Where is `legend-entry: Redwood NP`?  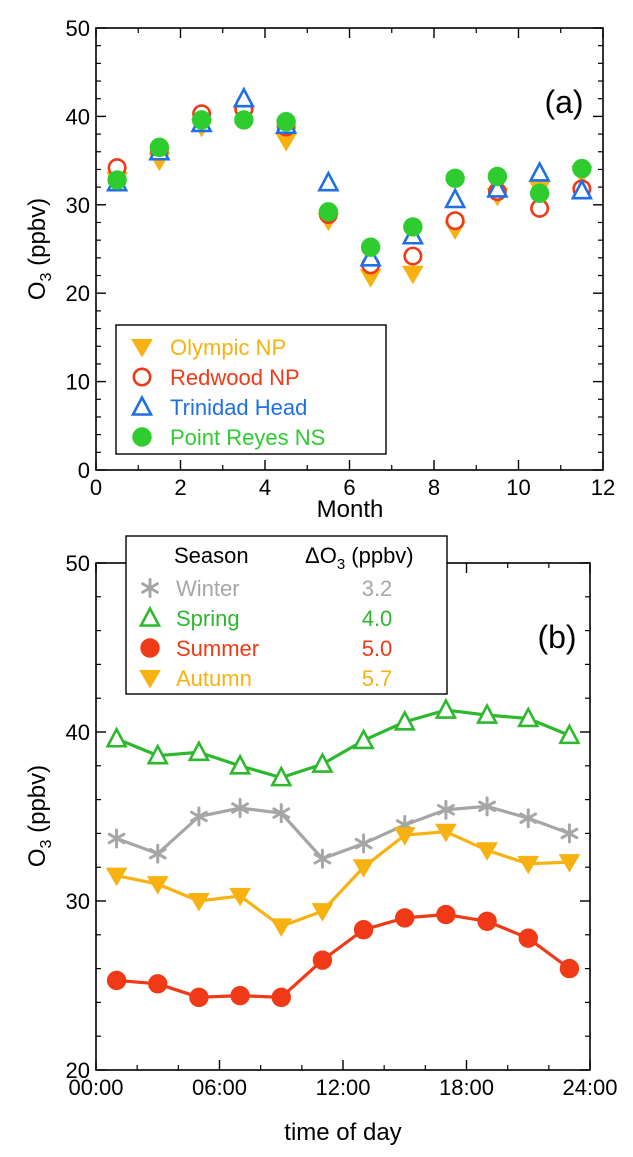
legend-entry: Redwood NP is located at coordinates (235, 377).